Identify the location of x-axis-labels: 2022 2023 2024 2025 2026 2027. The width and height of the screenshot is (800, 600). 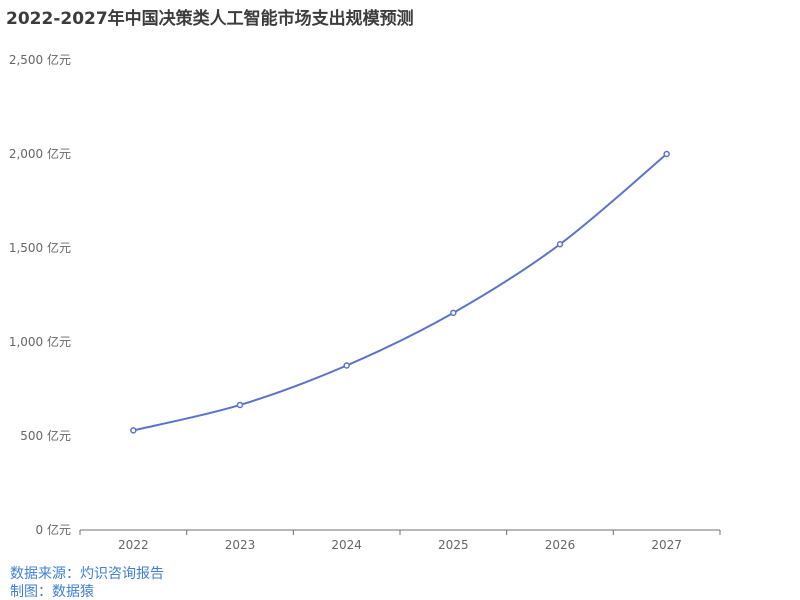
(400, 545).